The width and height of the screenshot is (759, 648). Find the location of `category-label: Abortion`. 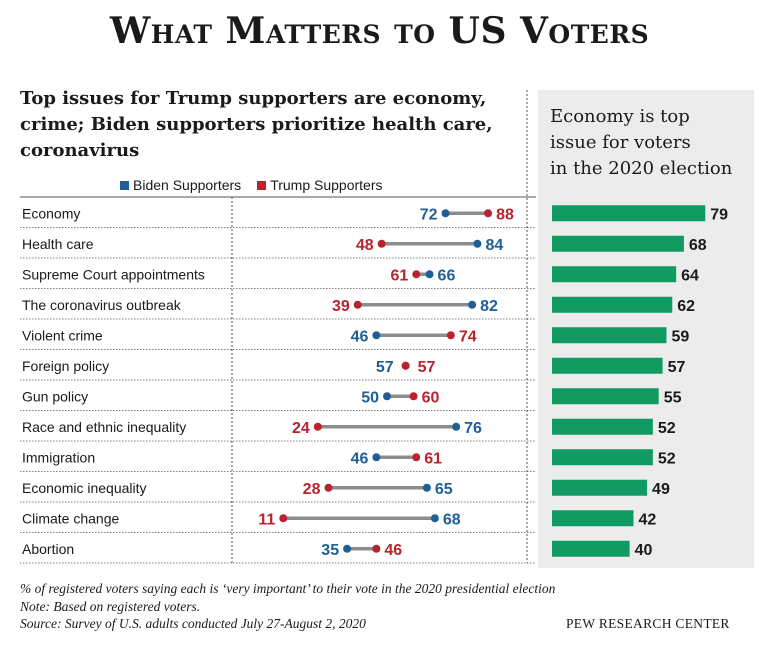

category-label: Abortion is located at coordinates (48, 549).